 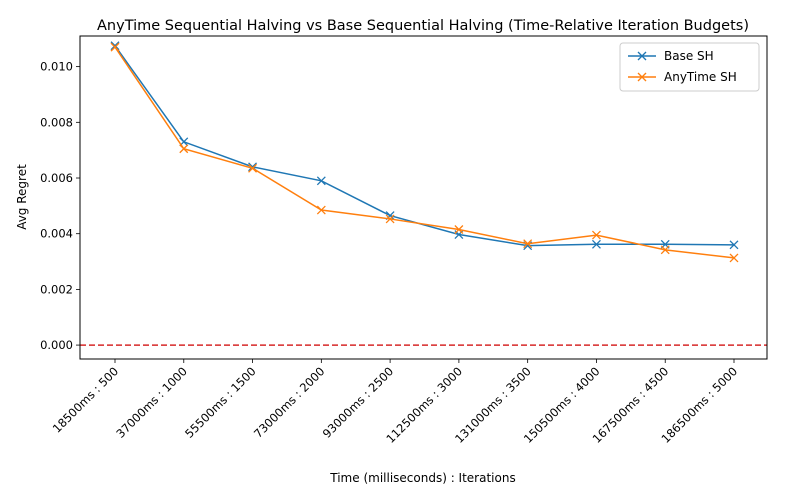 What do you see at coordinates (56, 289) in the screenshot?
I see `y-tick-label: 0.002` at bounding box center [56, 289].